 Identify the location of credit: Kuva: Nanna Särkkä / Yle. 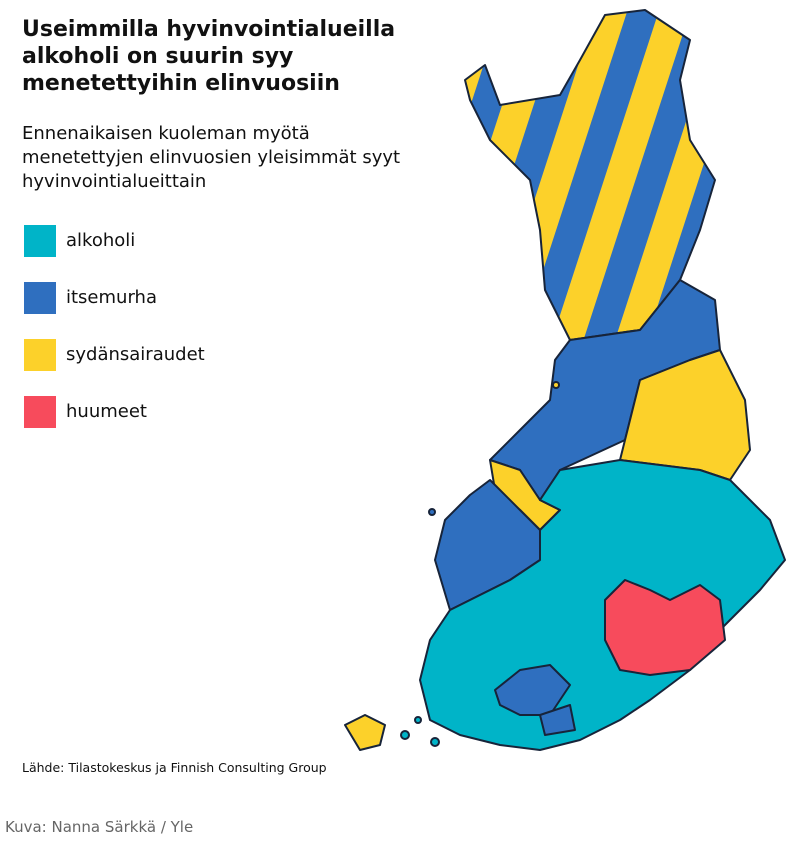
(99, 827).